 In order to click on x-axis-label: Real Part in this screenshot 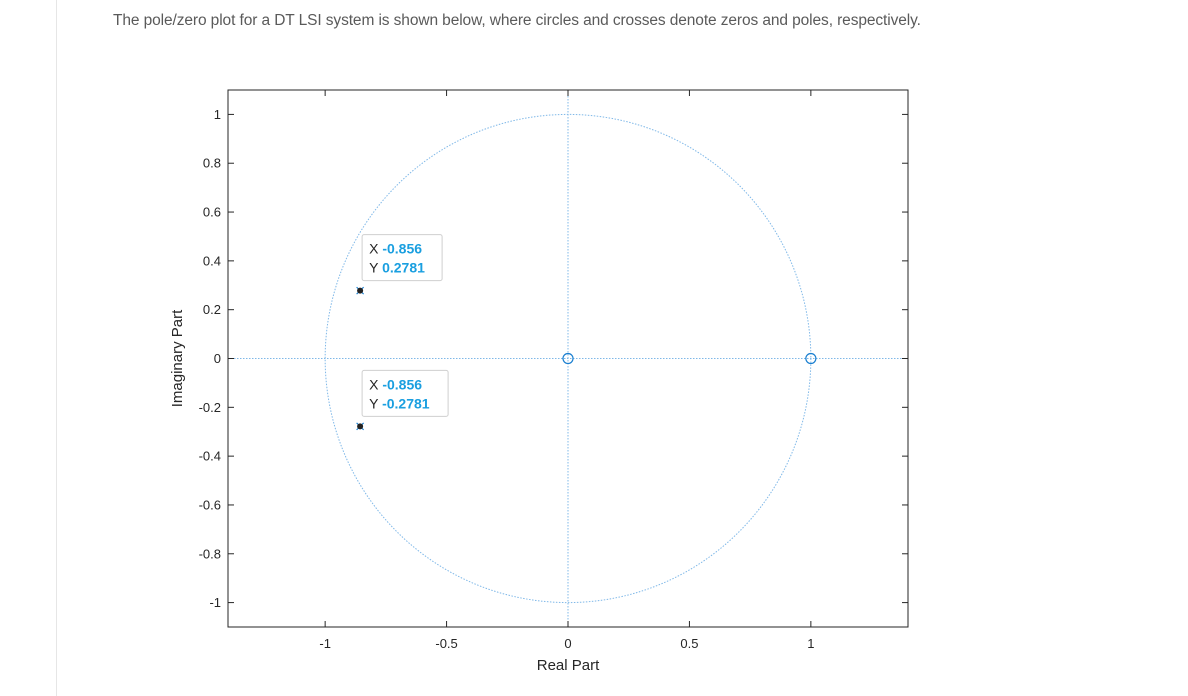, I will do `click(568, 665)`.